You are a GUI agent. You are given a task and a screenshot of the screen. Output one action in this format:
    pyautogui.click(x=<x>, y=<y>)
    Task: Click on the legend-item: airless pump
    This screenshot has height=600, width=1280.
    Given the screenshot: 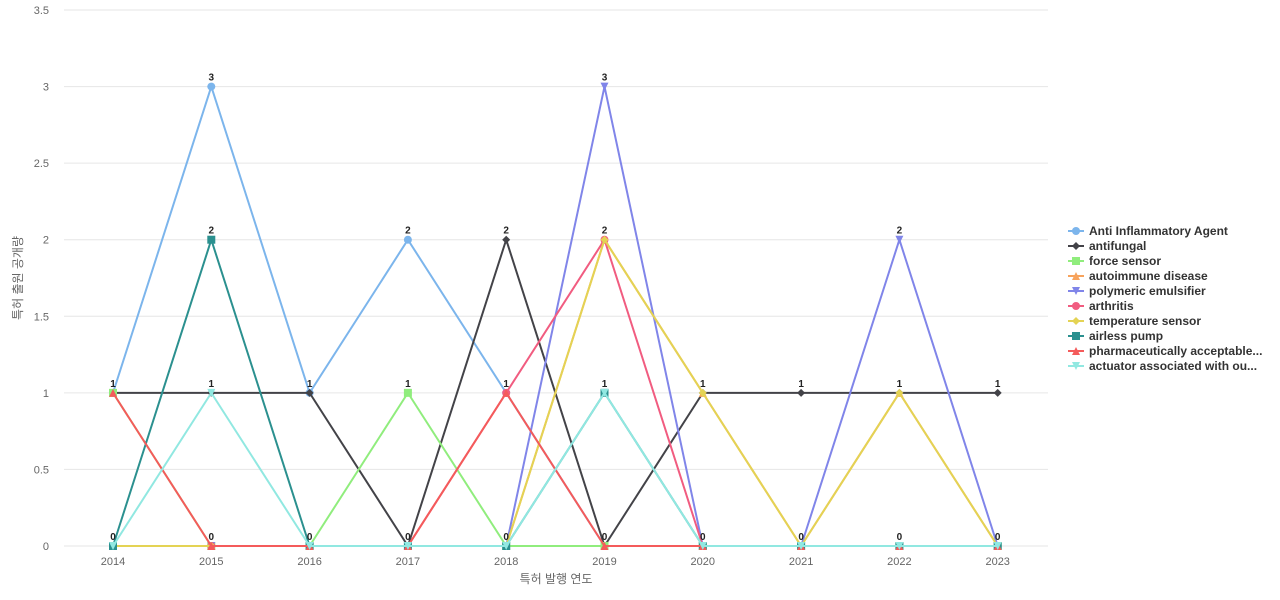 What is the action you would take?
    pyautogui.click(x=1115, y=336)
    